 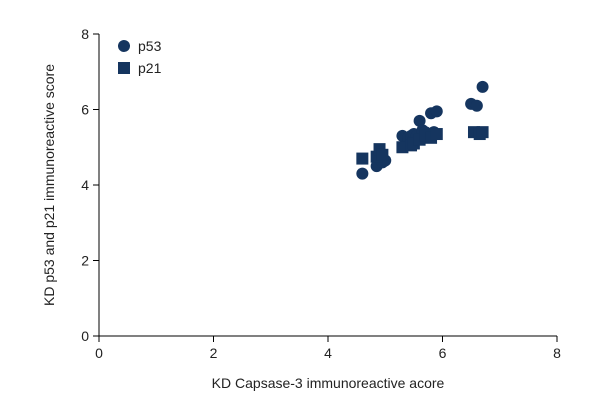 What do you see at coordinates (422, 130) in the screenshot?
I see `data-points` at bounding box center [422, 130].